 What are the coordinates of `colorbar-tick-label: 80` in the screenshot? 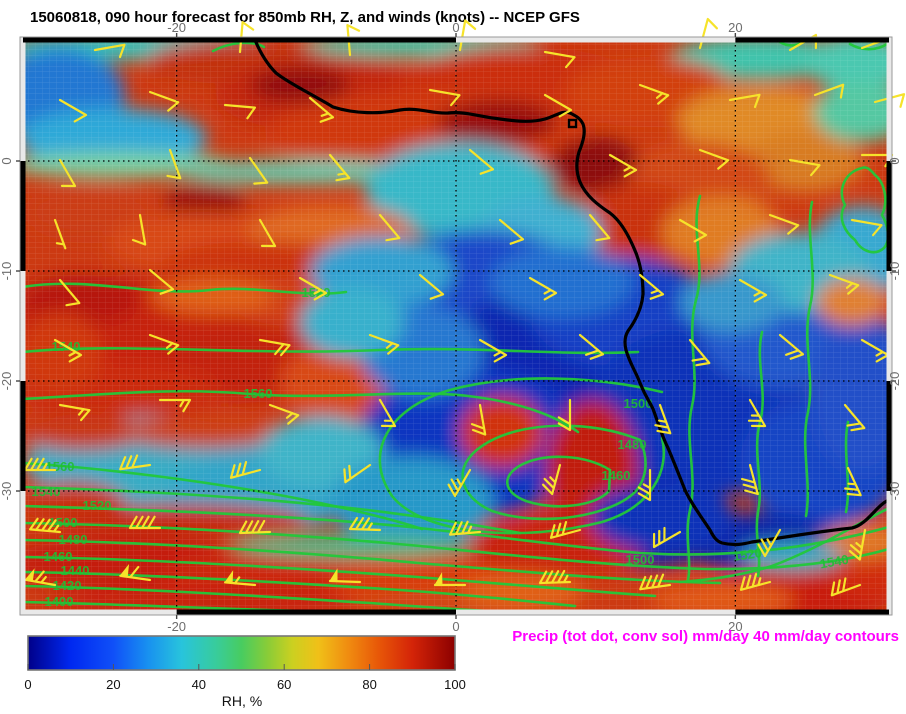 It's located at (369, 684).